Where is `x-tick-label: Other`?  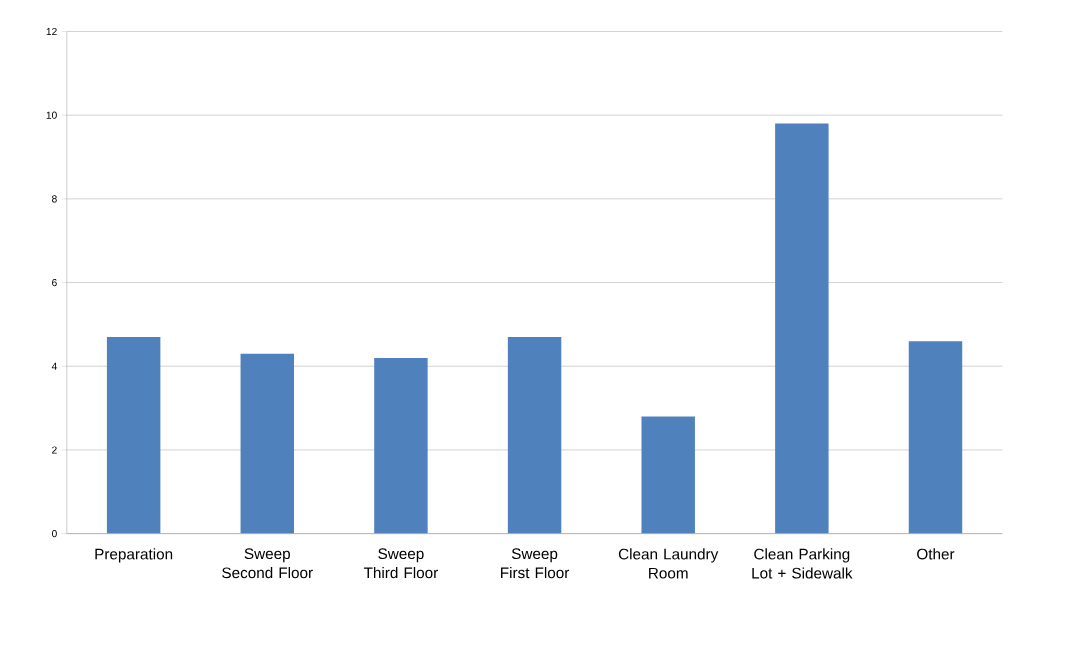
x-tick-label: Other is located at coordinates (936, 554).